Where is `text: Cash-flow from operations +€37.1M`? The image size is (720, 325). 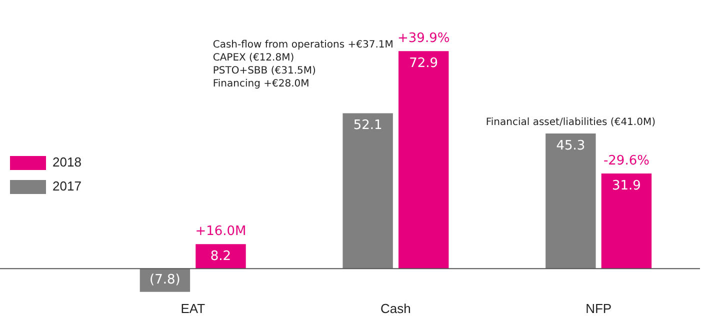
text: Cash-flow from operations +€37.1M is located at coordinates (303, 45).